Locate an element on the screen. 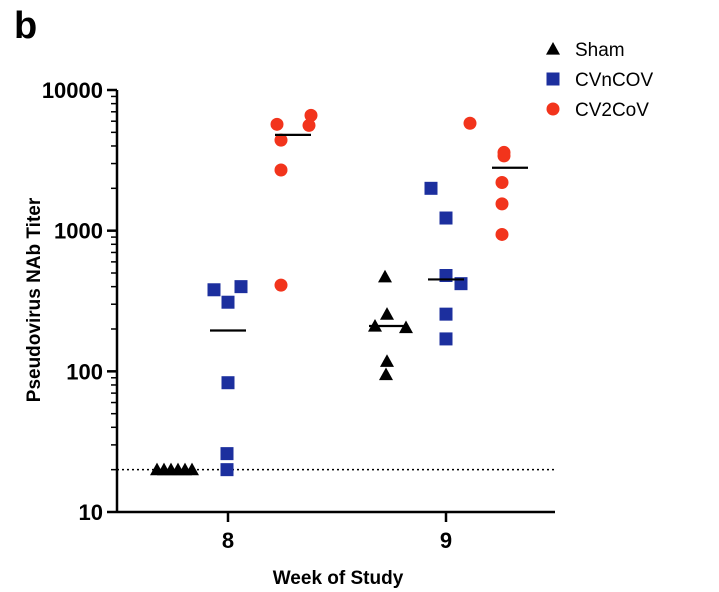 Image resolution: width=719 pixels, height=592 pixels. median-lines is located at coordinates (369, 232).